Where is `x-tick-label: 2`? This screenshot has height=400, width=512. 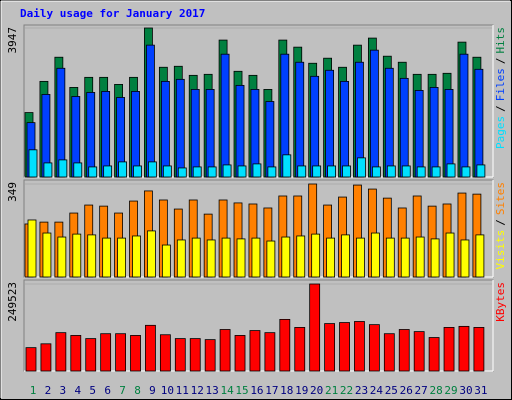
x-tick-label: 2 is located at coordinates (48, 390).